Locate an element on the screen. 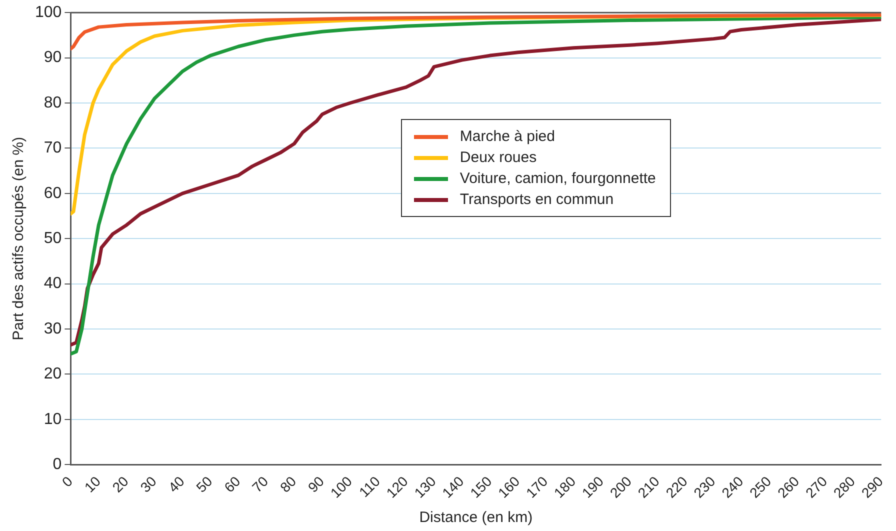  x-tick-label: 20 is located at coordinates (120, 484).